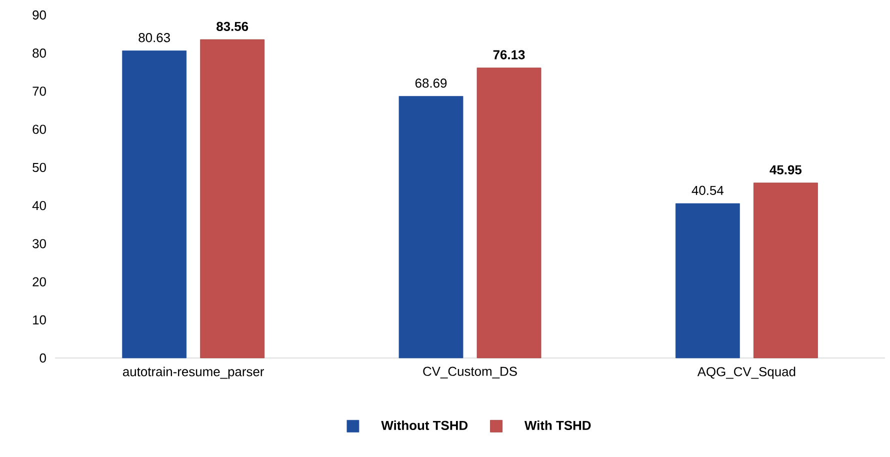  I want to click on legend-label: Without TSHD, so click(424, 425).